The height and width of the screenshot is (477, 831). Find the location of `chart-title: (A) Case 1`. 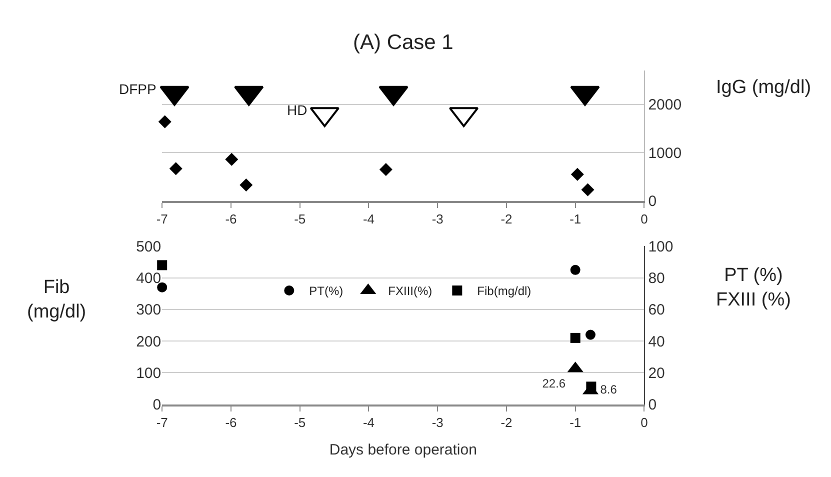

chart-title: (A) Case 1 is located at coordinates (403, 42).